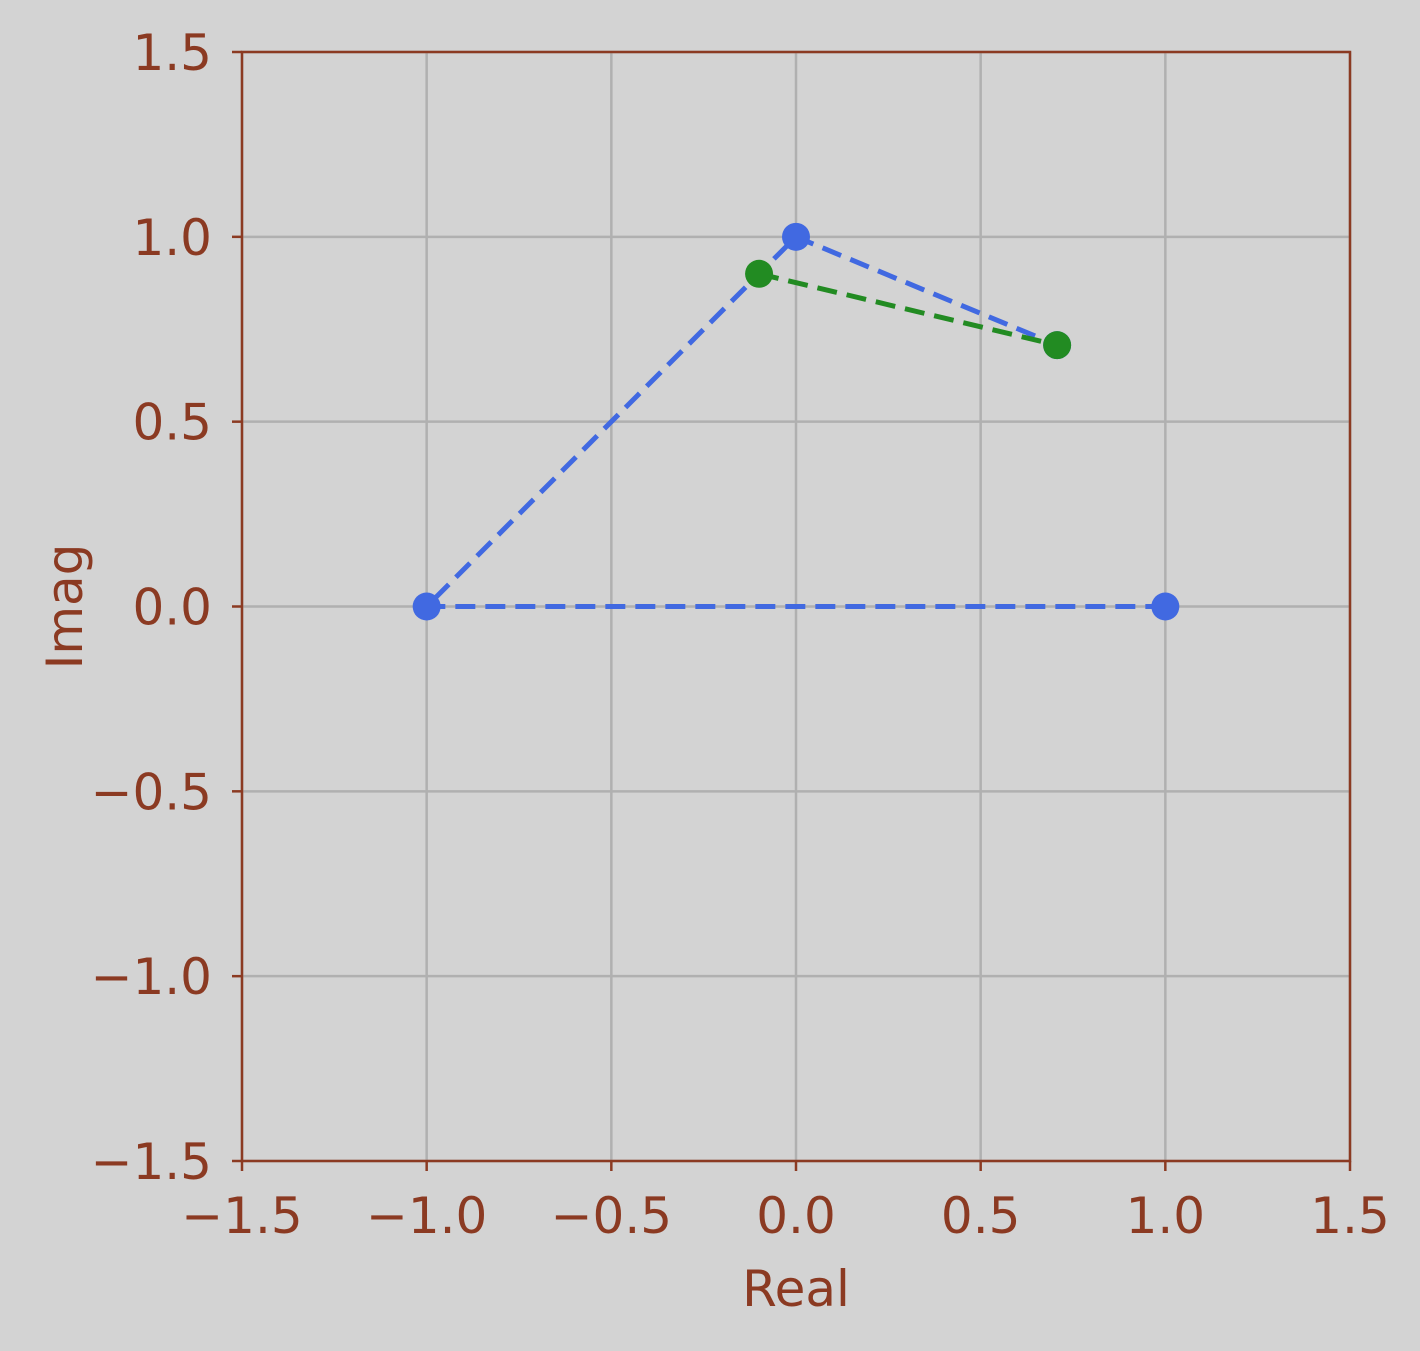 Image resolution: width=1420 pixels, height=1351 pixels. Describe the element at coordinates (172, 608) in the screenshot. I see `y-tick-label: 0.0` at that location.